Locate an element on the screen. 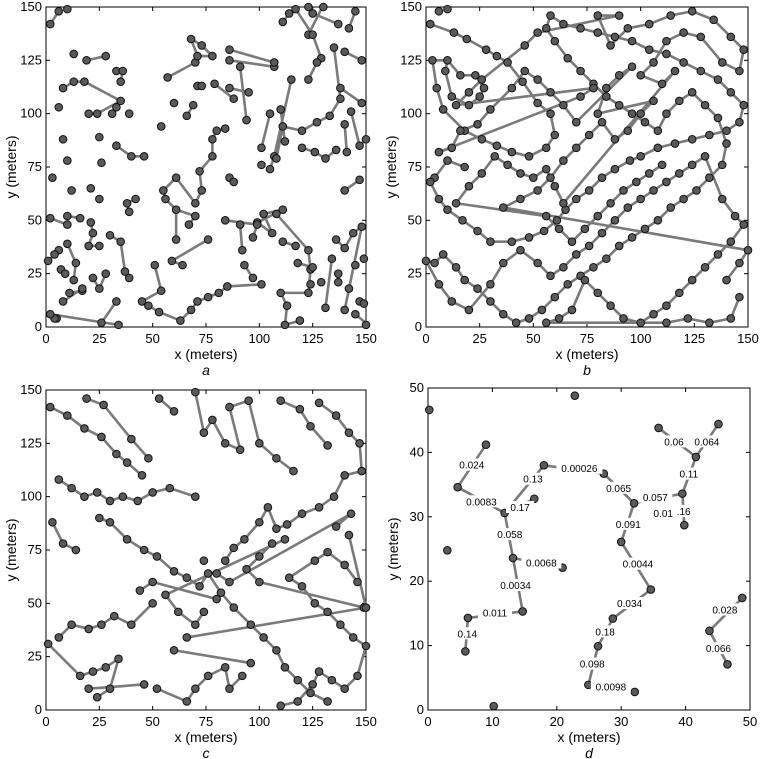 The image size is (762, 759). panel-label: c is located at coordinates (206, 752).